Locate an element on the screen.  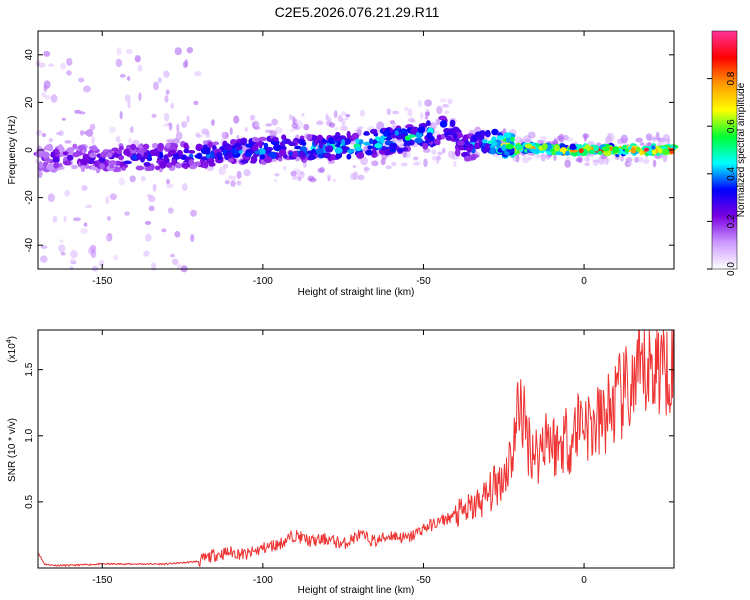
snr-scale-exponent: 4 is located at coordinates (9, 341).